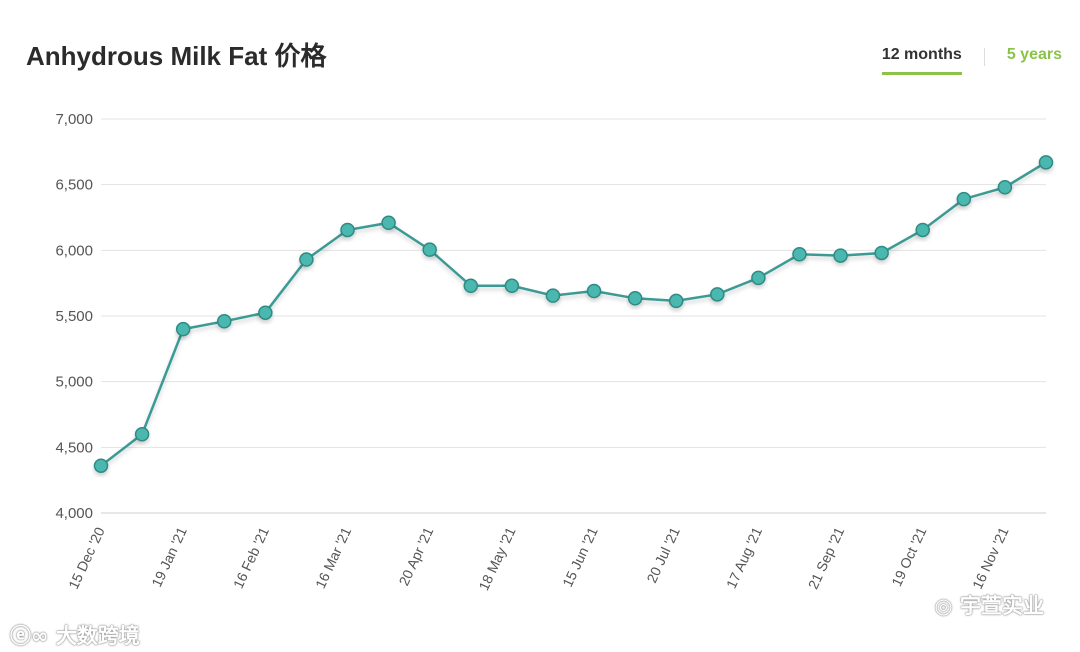 This screenshot has height=652, width=1080. Describe the element at coordinates (984, 57) in the screenshot. I see `tab-separator` at that location.